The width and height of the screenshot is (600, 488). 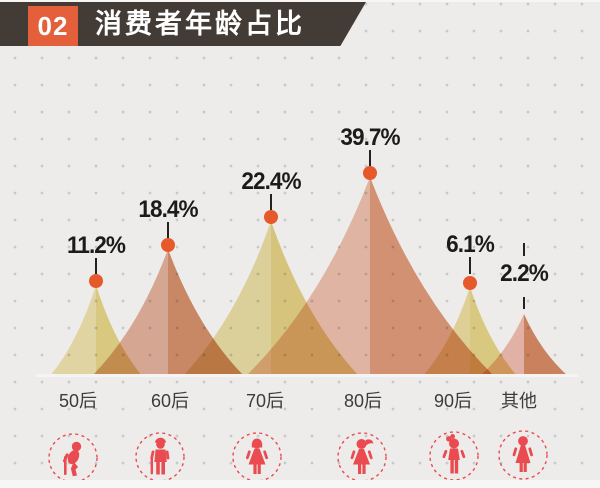 I want to click on triangle-50s-left, so click(x=73, y=330).